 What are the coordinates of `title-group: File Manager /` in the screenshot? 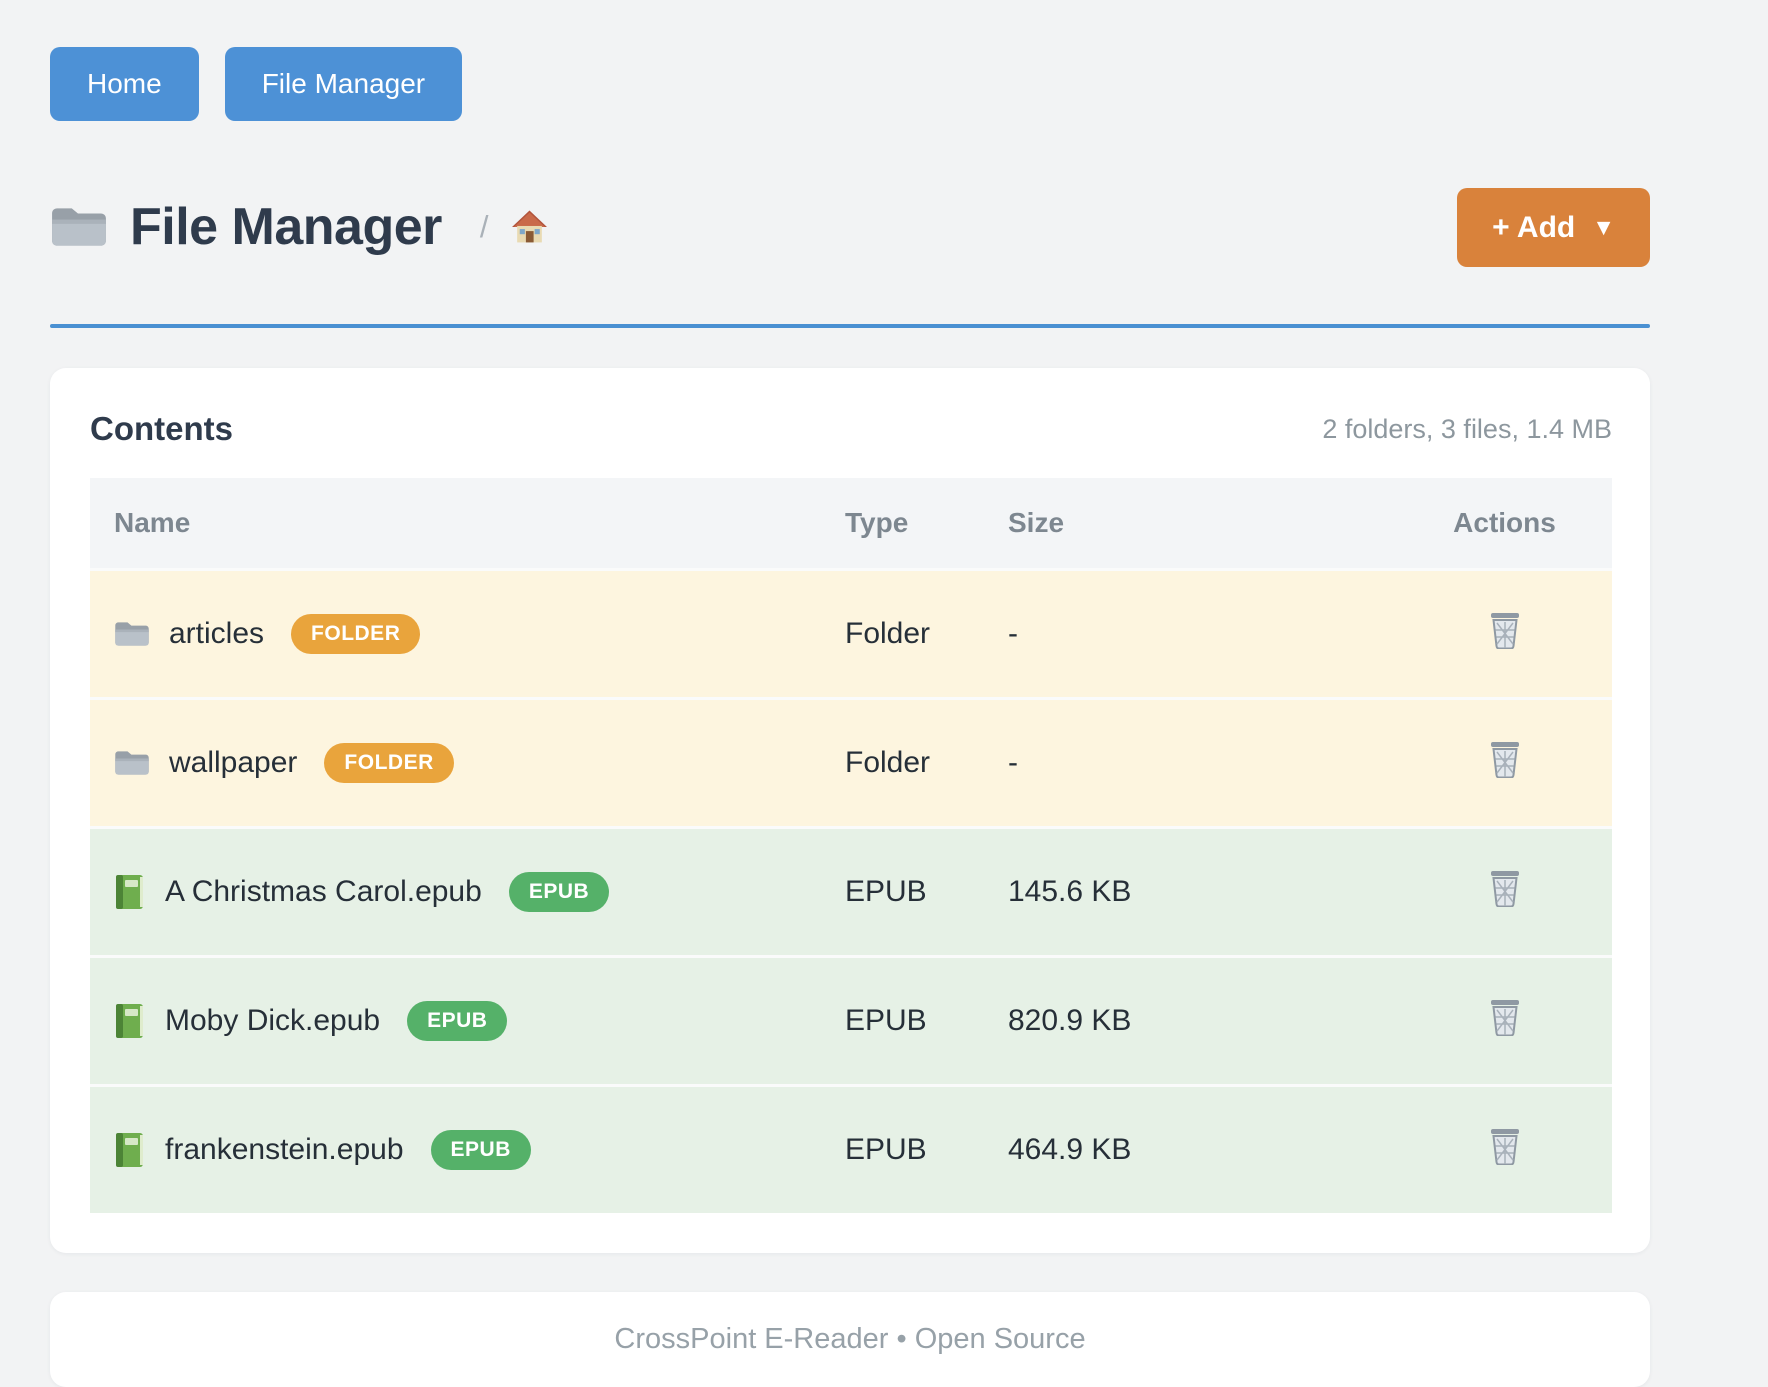 It's located at (299, 228).